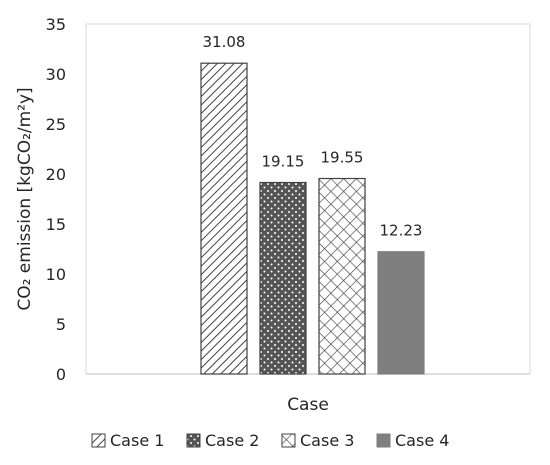  What do you see at coordinates (61, 374) in the screenshot?
I see `y-tick-label: 0` at bounding box center [61, 374].